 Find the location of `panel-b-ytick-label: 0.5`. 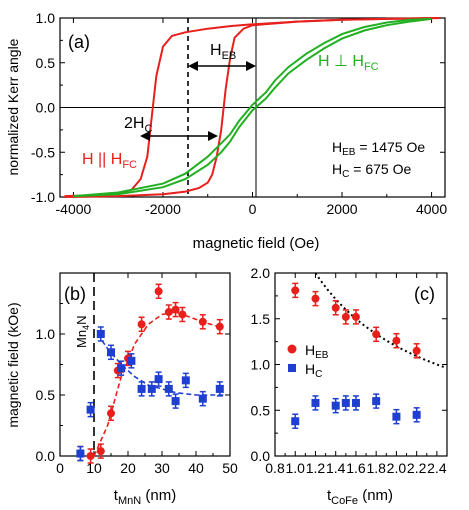

panel-b-ytick-label: 0.5 is located at coordinates (46, 395).